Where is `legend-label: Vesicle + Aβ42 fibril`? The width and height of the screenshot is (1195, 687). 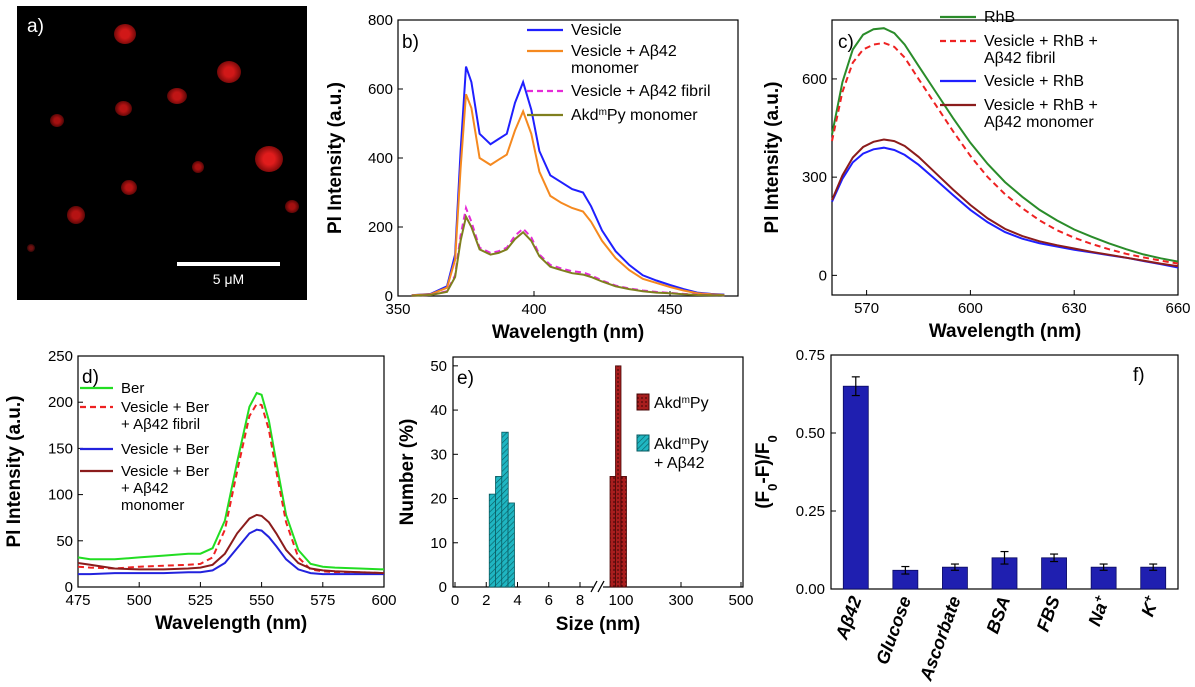 legend-label: Vesicle + Aβ42 fibril is located at coordinates (641, 91).